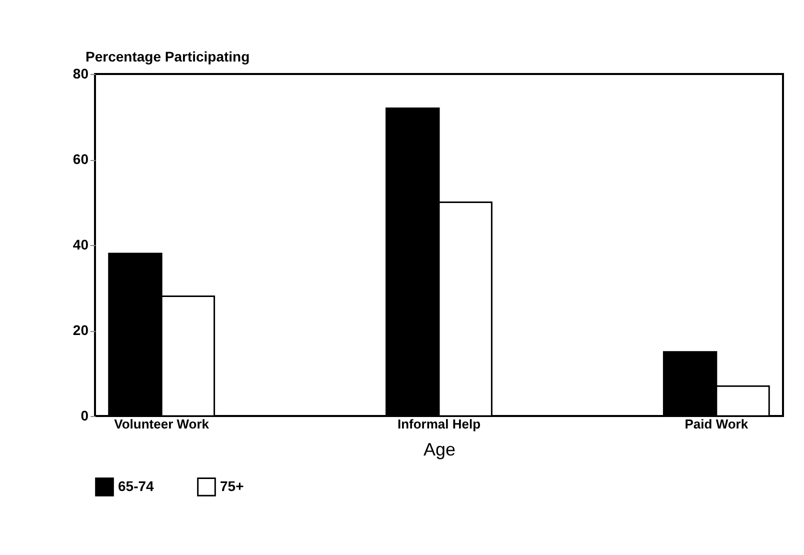 Image resolution: width=804 pixels, height=555 pixels. Describe the element at coordinates (439, 424) in the screenshot. I see `x-tick-label: Informal Help` at that location.